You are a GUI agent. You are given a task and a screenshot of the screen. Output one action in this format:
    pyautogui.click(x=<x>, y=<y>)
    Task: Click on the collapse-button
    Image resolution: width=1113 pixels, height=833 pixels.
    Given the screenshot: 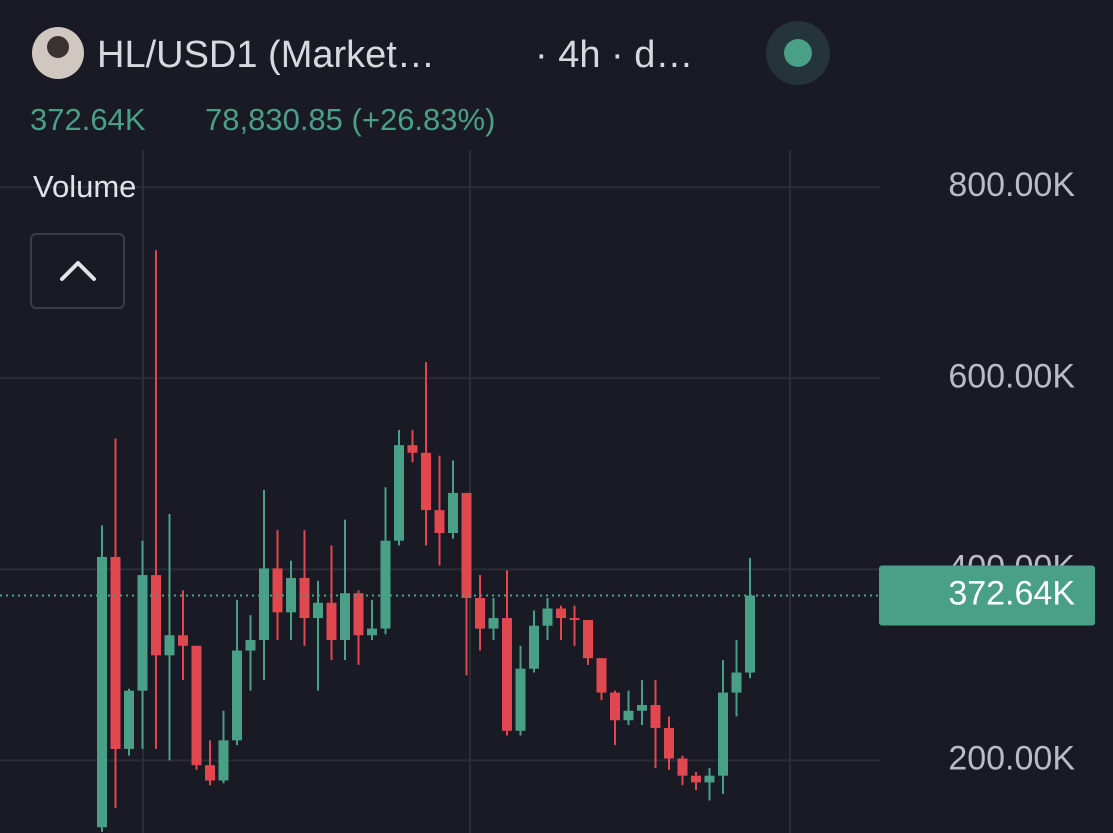 What is the action you would take?
    pyautogui.click(x=77, y=271)
    